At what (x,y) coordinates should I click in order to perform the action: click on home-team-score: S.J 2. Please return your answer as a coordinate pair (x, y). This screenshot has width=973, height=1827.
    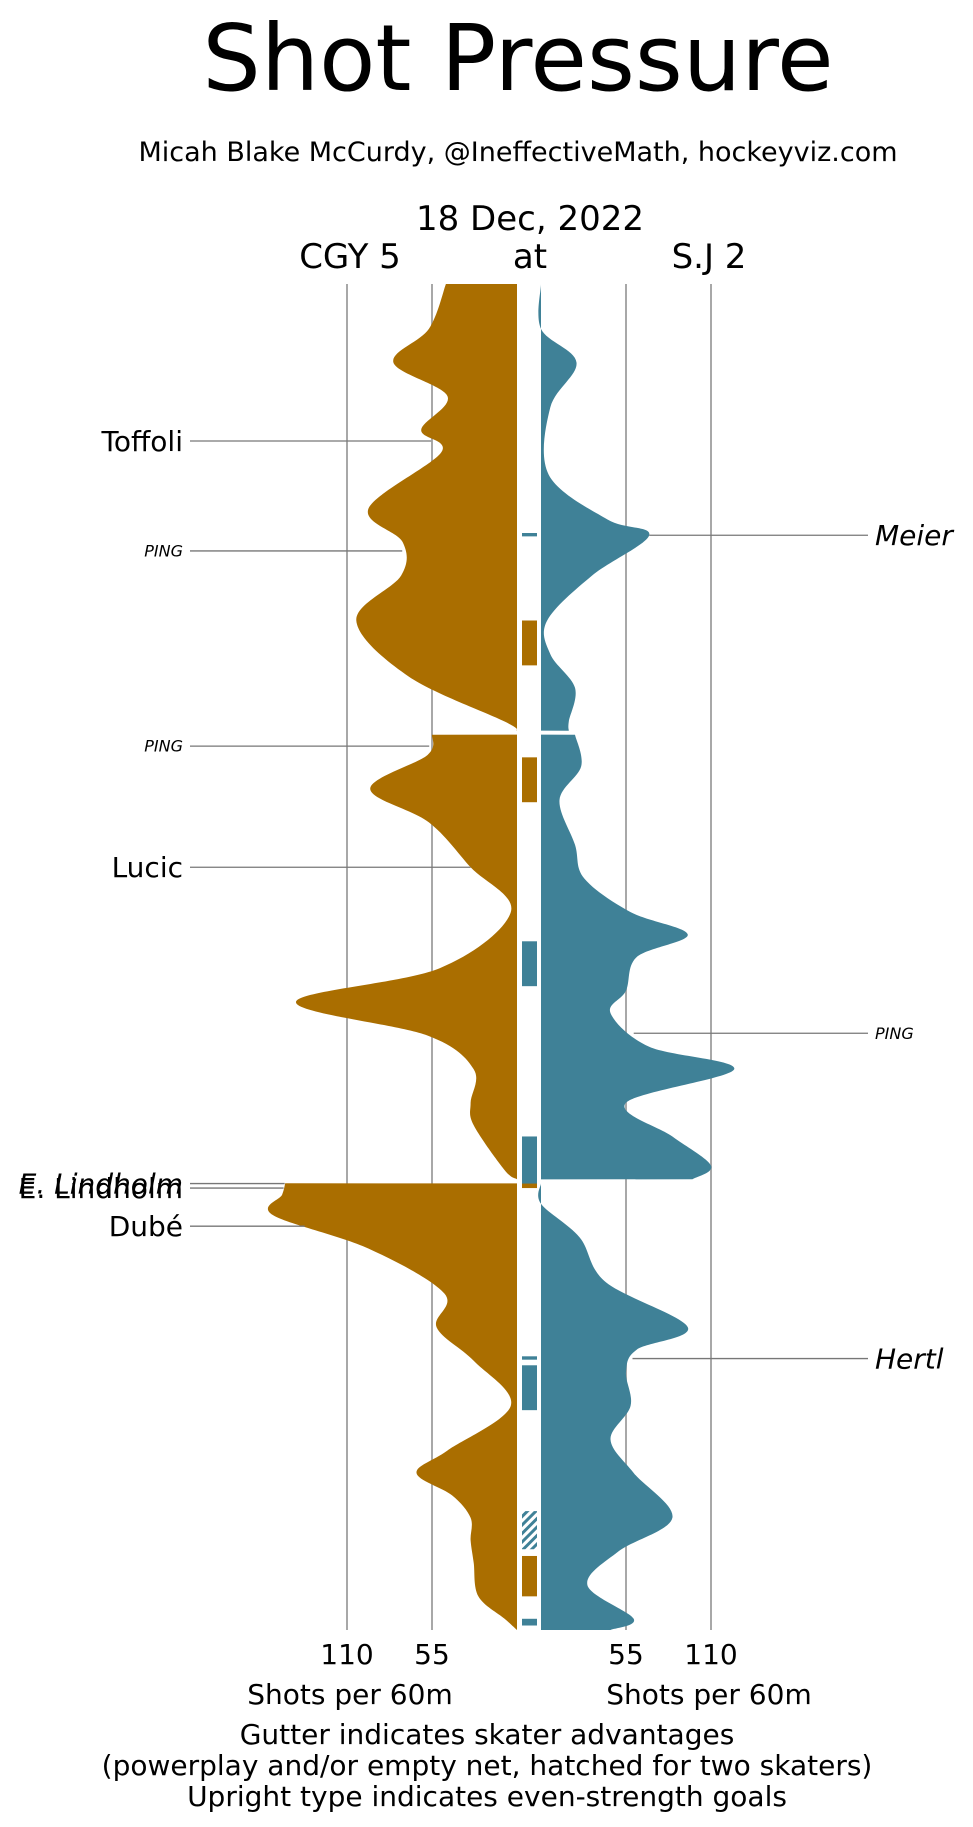
    Looking at the image, I should click on (709, 257).